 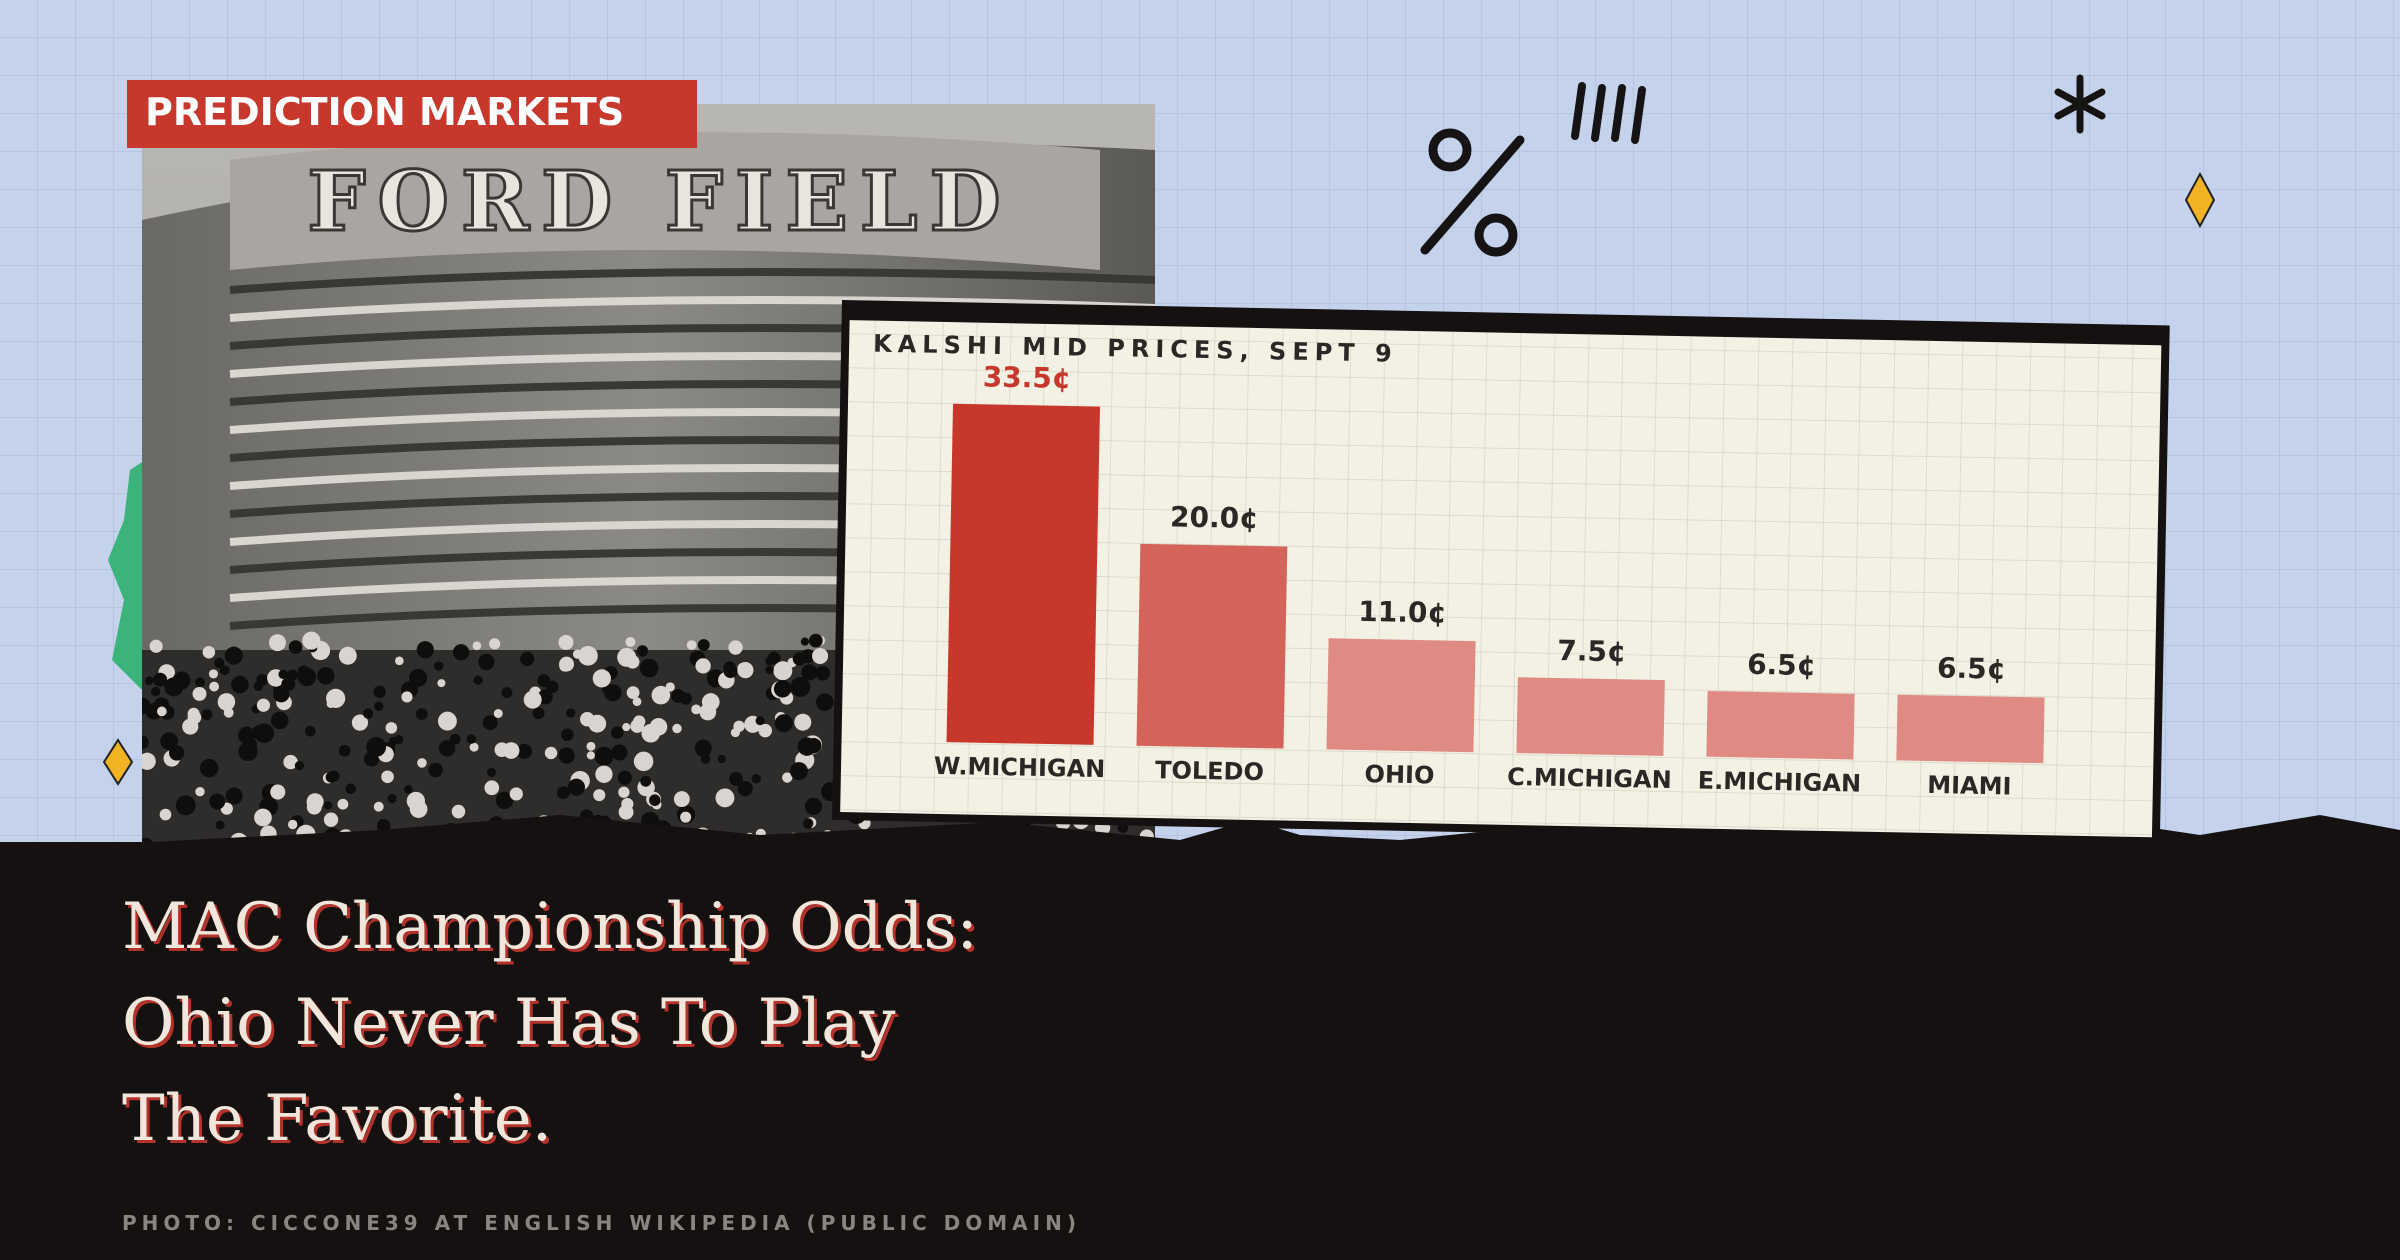 I want to click on value-label: 7.5¢, so click(x=1592, y=651).